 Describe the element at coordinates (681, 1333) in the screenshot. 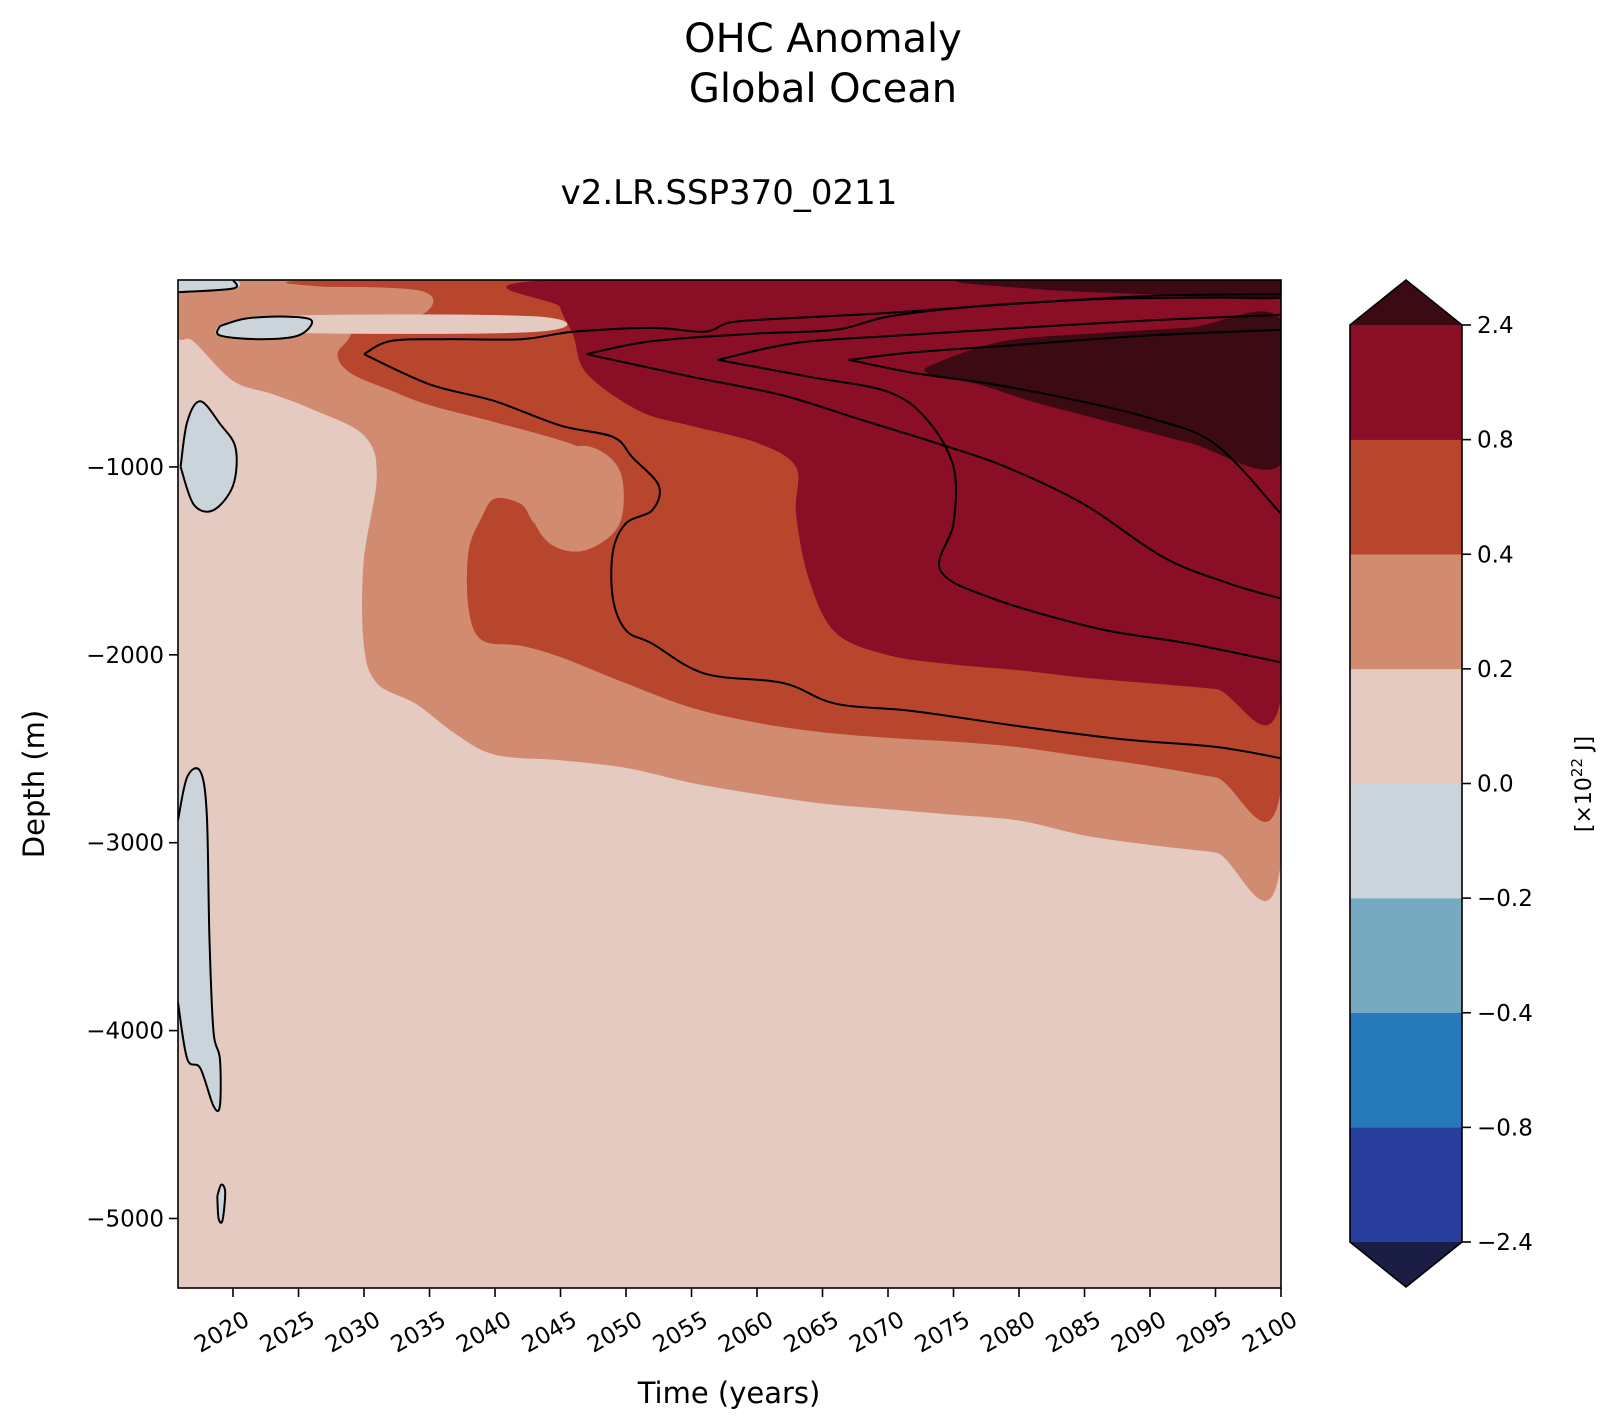

I see `x-tick-label: 2055` at that location.